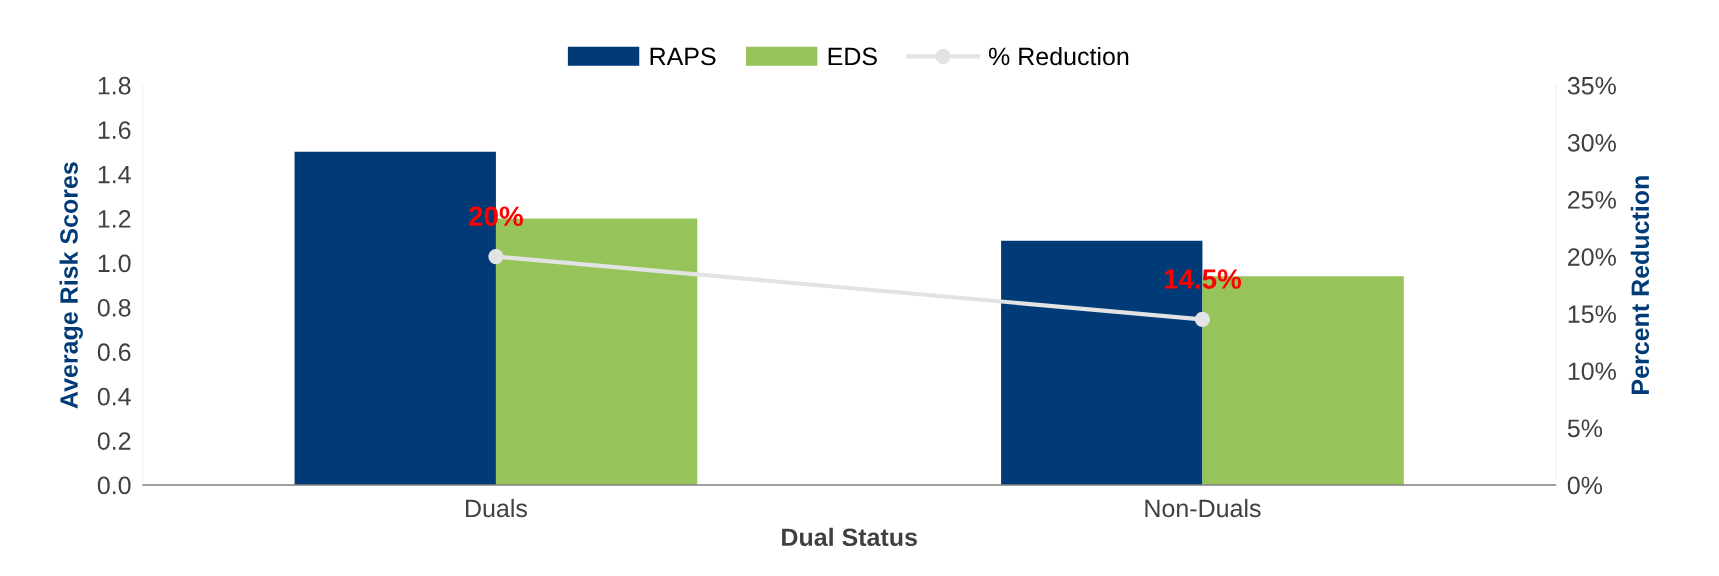 The image size is (1719, 576). Describe the element at coordinates (1203, 279) in the screenshot. I see `data-label: 14.5%` at that location.